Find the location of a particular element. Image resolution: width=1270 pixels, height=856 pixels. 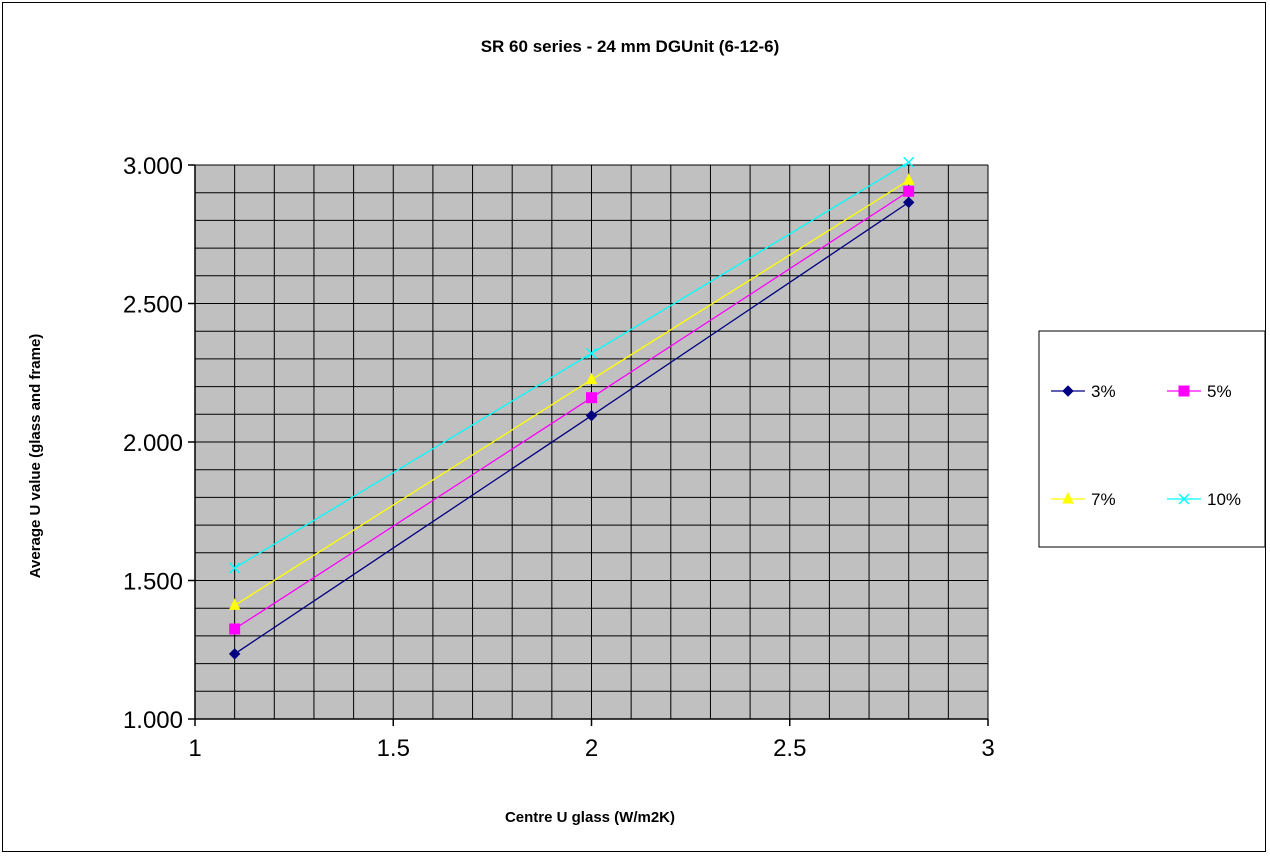

x-tick-label: 1 is located at coordinates (194, 748).